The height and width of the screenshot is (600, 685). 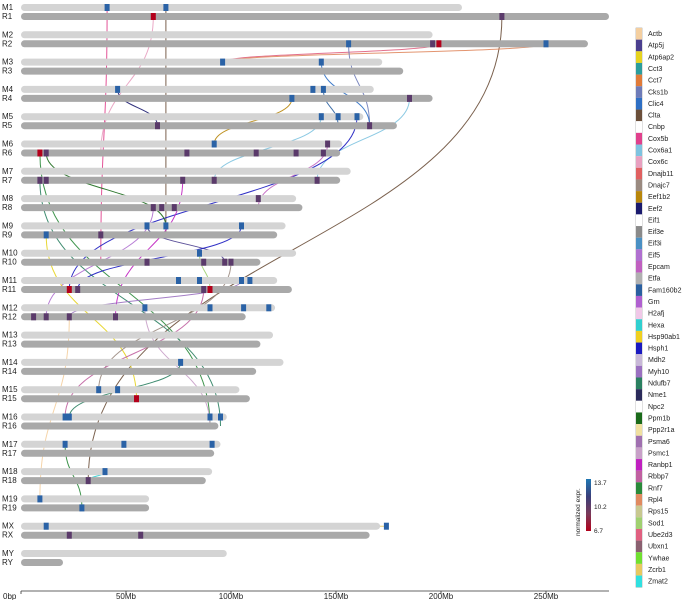 What do you see at coordinates (85, 499) in the screenshot?
I see `chromosome-M19` at bounding box center [85, 499].